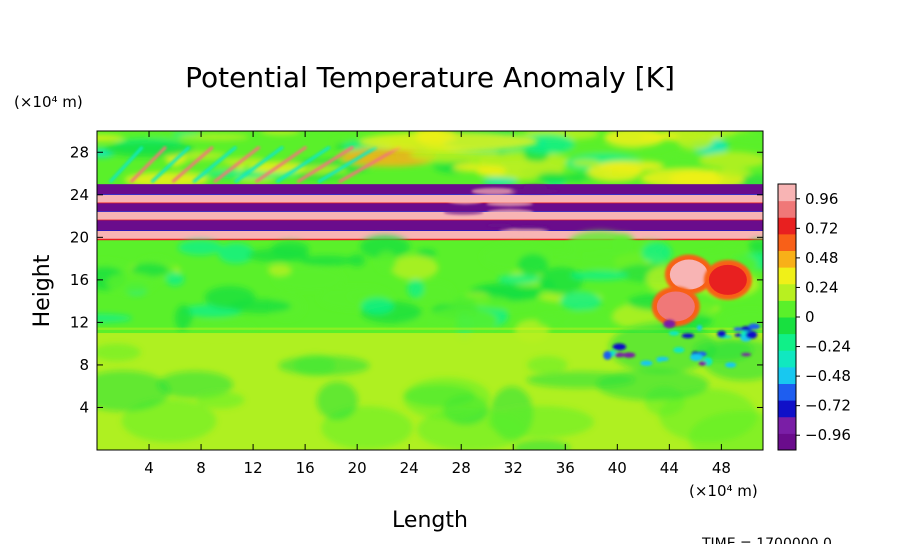 Image resolution: width=904 pixels, height=544 pixels. I want to click on band-disturbance, so click(502, 209).